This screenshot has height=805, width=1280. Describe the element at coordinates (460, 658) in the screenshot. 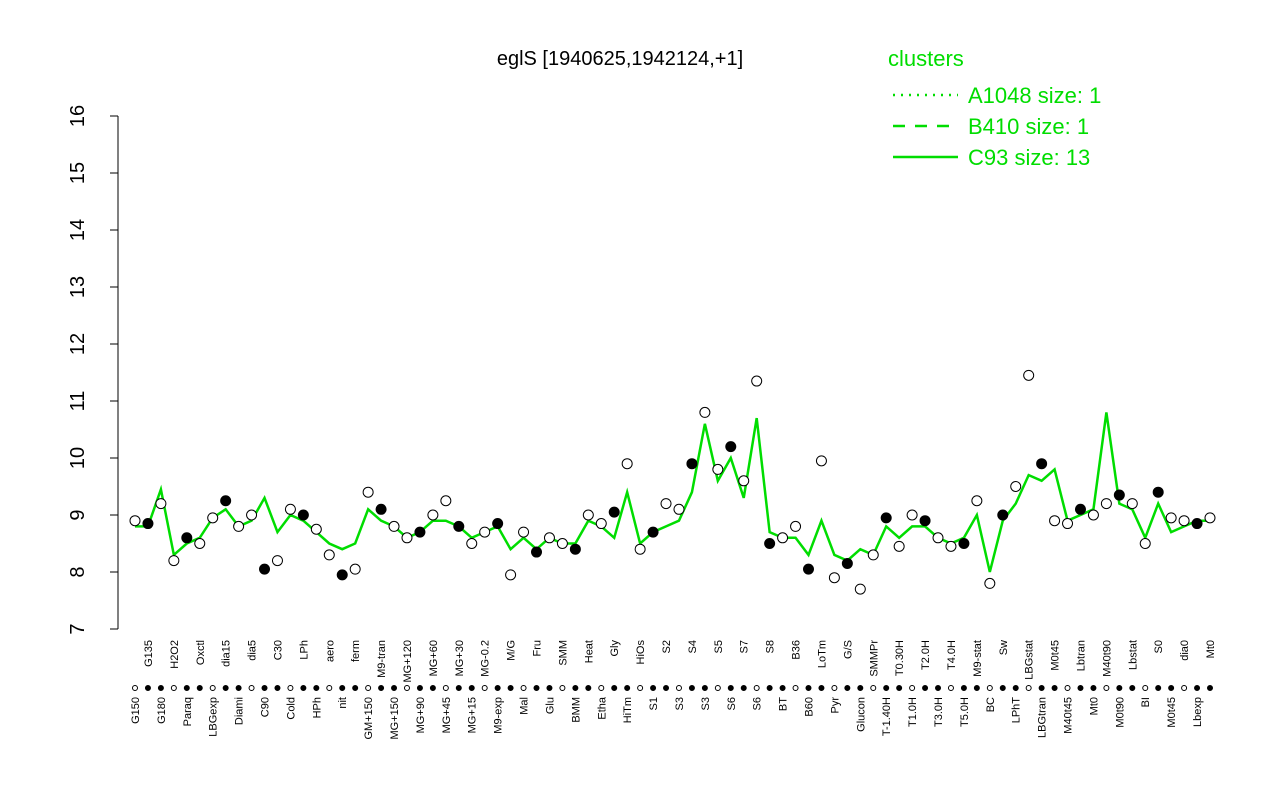

I see `x-tick-label: MG+30` at that location.